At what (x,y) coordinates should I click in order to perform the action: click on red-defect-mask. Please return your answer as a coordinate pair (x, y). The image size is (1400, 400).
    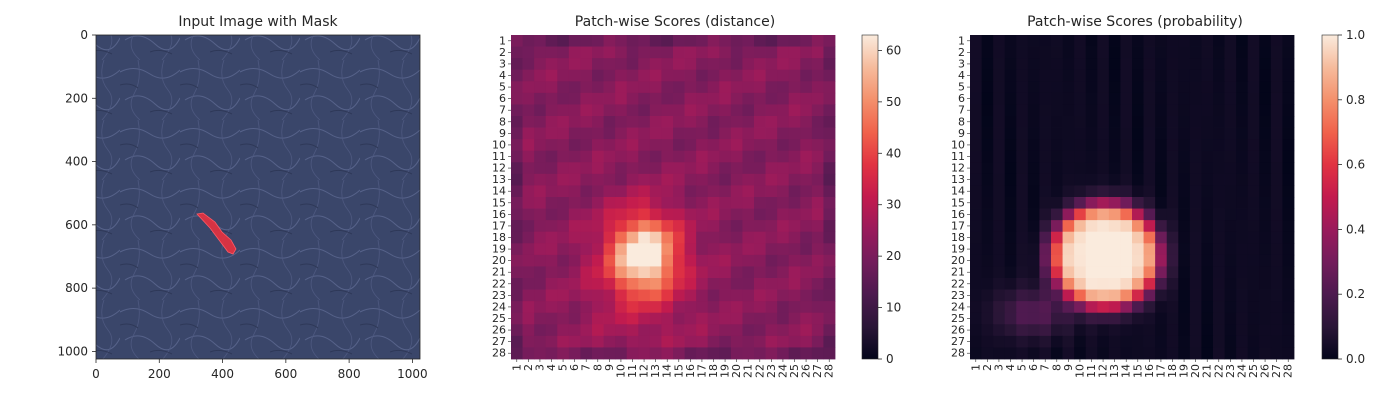
    Looking at the image, I should click on (216, 233).